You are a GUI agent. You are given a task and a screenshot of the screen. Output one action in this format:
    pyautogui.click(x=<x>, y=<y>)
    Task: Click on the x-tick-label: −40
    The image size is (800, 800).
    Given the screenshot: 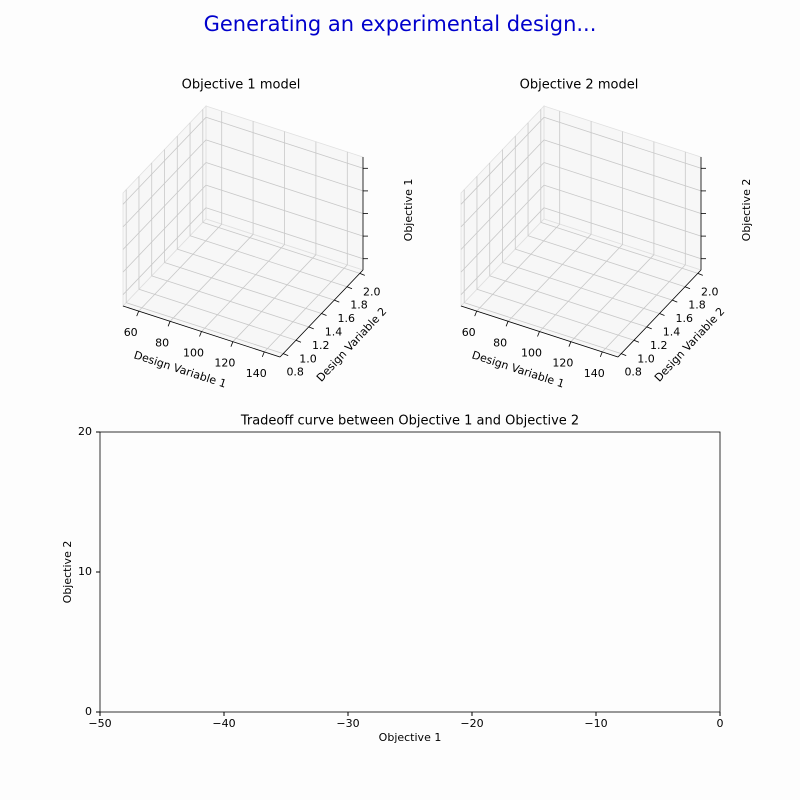 What is the action you would take?
    pyautogui.click(x=223, y=723)
    